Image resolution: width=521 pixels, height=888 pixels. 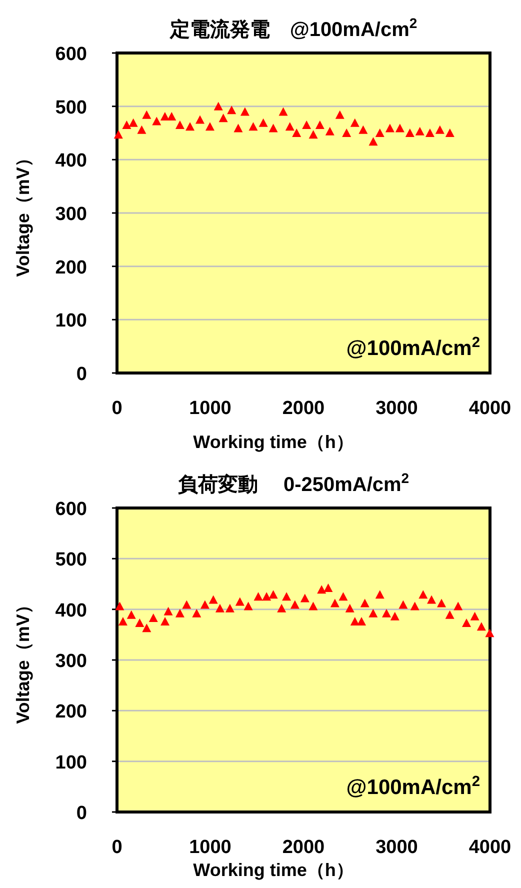 What do you see at coordinates (210, 847) in the screenshot?
I see `x-tick-label: 1000` at bounding box center [210, 847].